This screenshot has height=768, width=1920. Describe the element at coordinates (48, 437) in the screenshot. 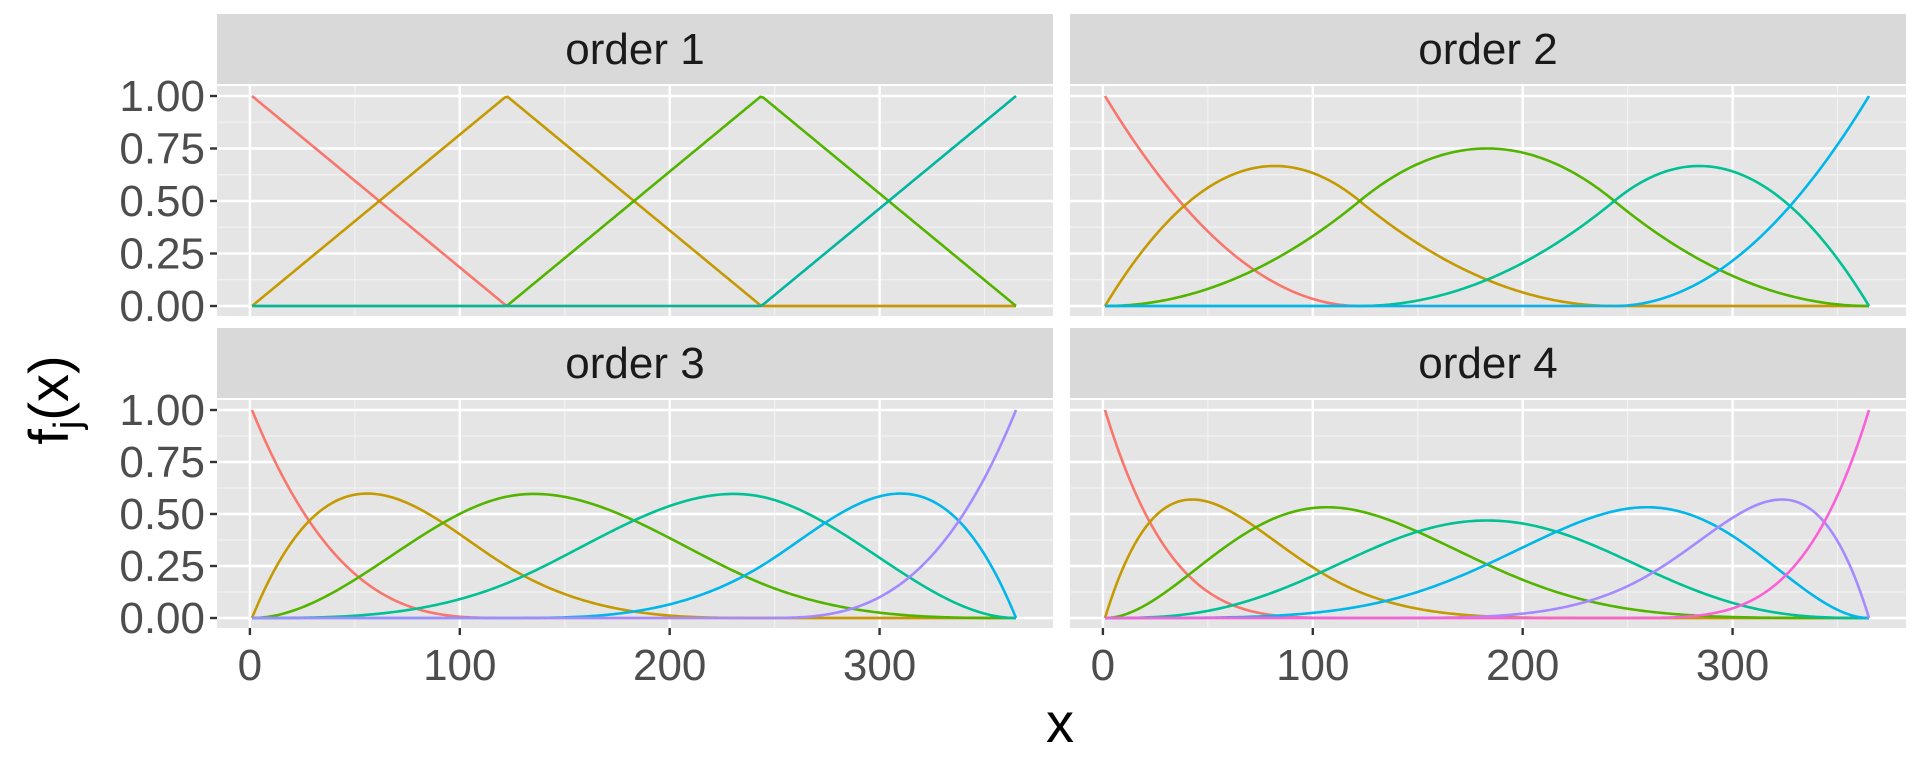

I see `y-axis-title-main: f` at that location.